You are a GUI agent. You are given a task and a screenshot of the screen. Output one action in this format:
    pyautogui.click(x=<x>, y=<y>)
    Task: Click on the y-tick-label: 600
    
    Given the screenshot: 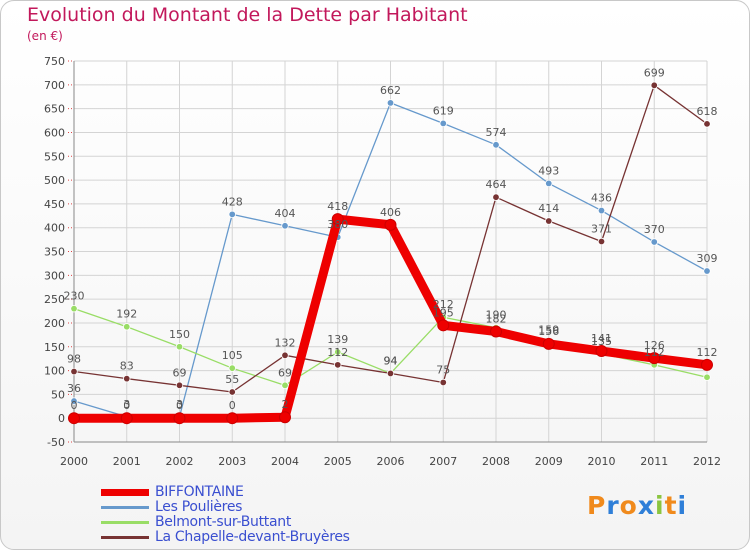 What is the action you would take?
    pyautogui.click(x=54, y=132)
    